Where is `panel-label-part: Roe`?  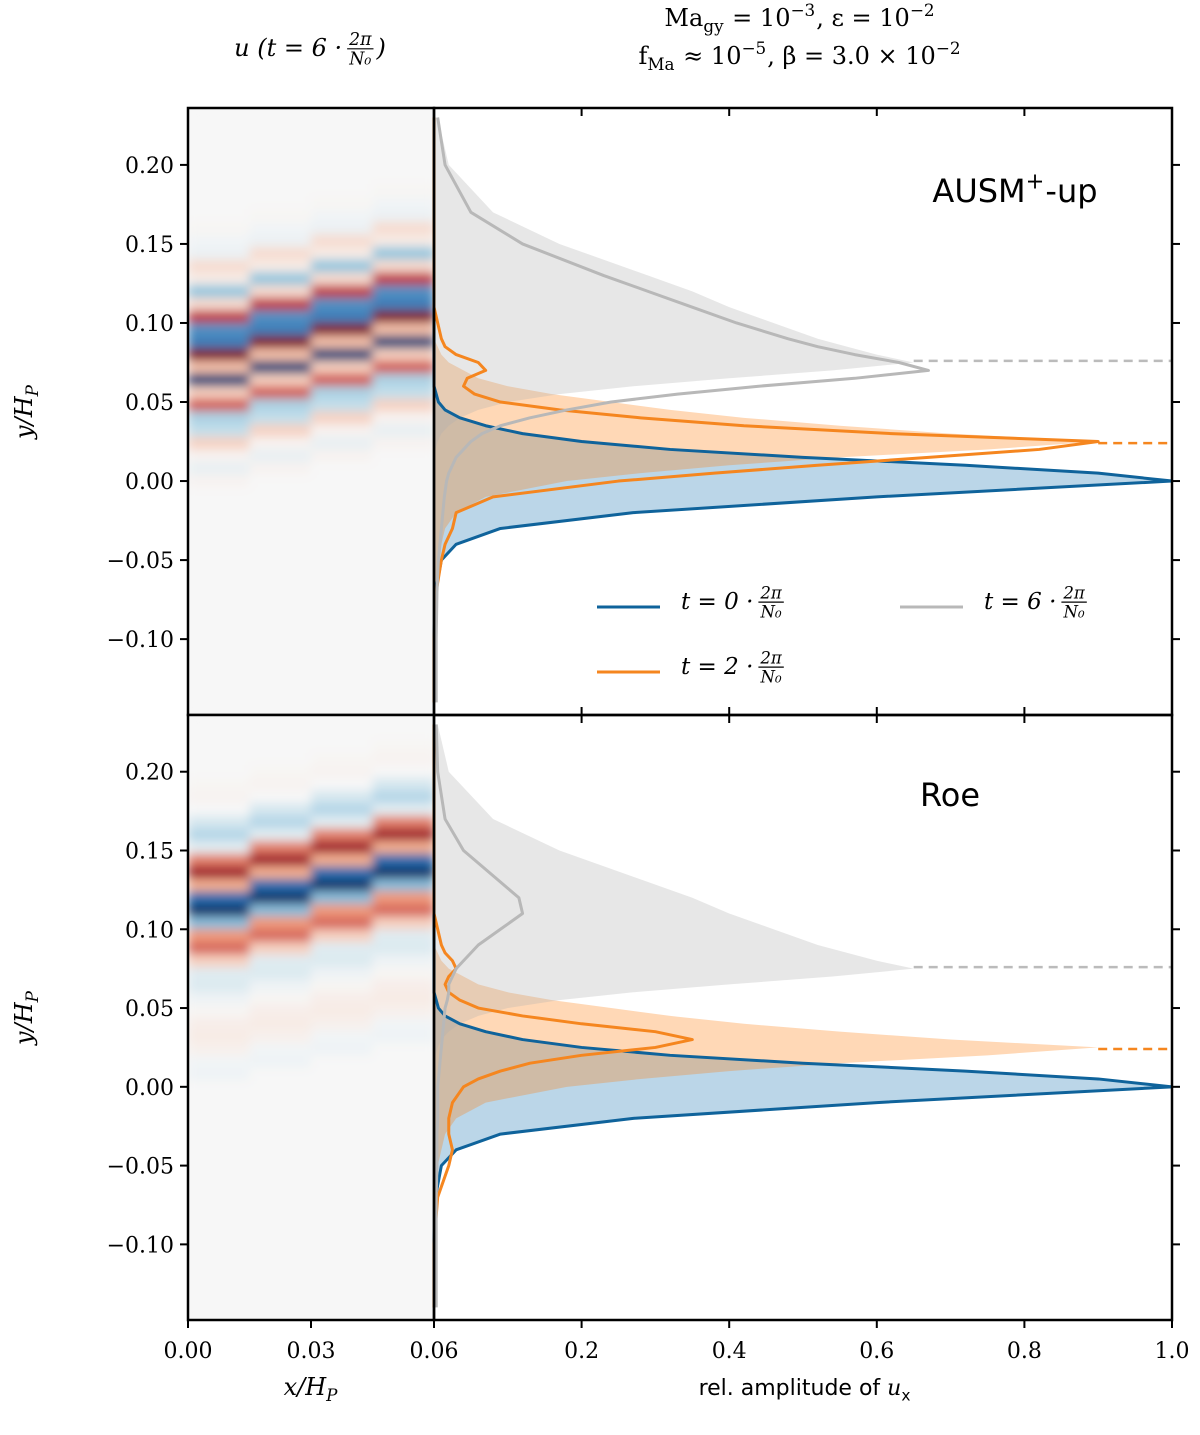
panel-label-part: Roe is located at coordinates (950, 795).